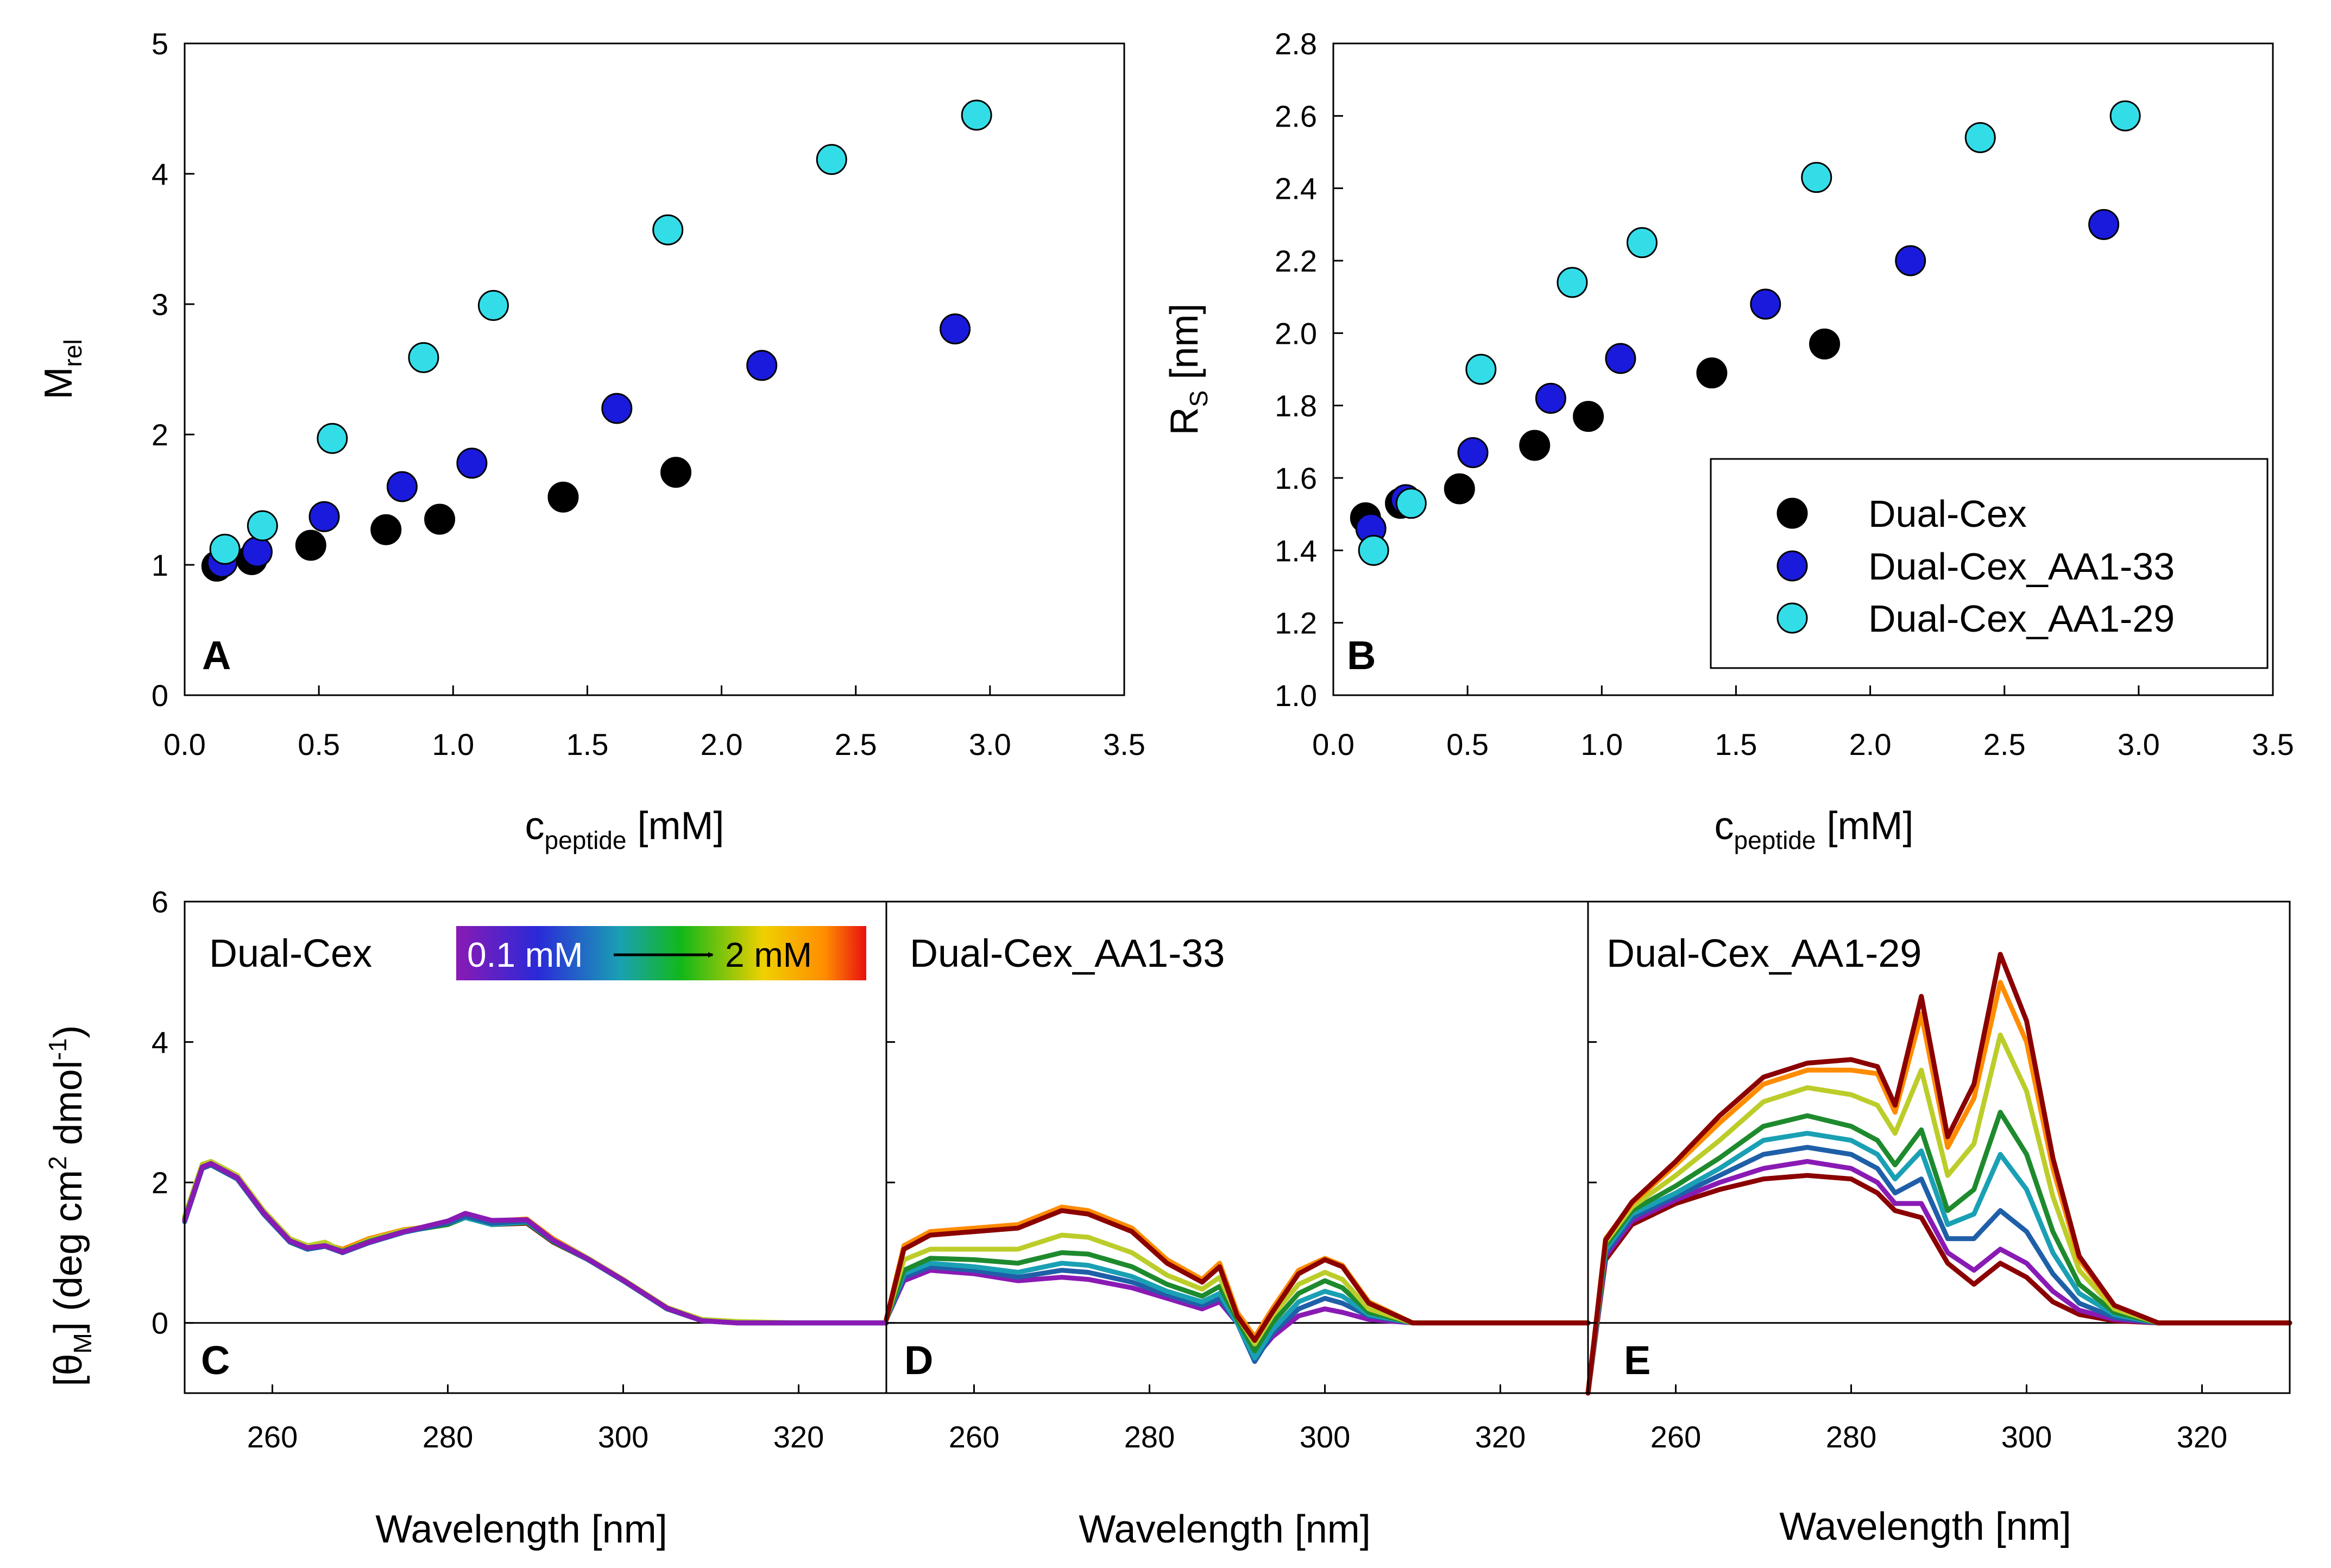 This screenshot has width=2331, height=1568. Describe the element at coordinates (1745, 333) in the screenshot. I see `panel-b-points` at that location.